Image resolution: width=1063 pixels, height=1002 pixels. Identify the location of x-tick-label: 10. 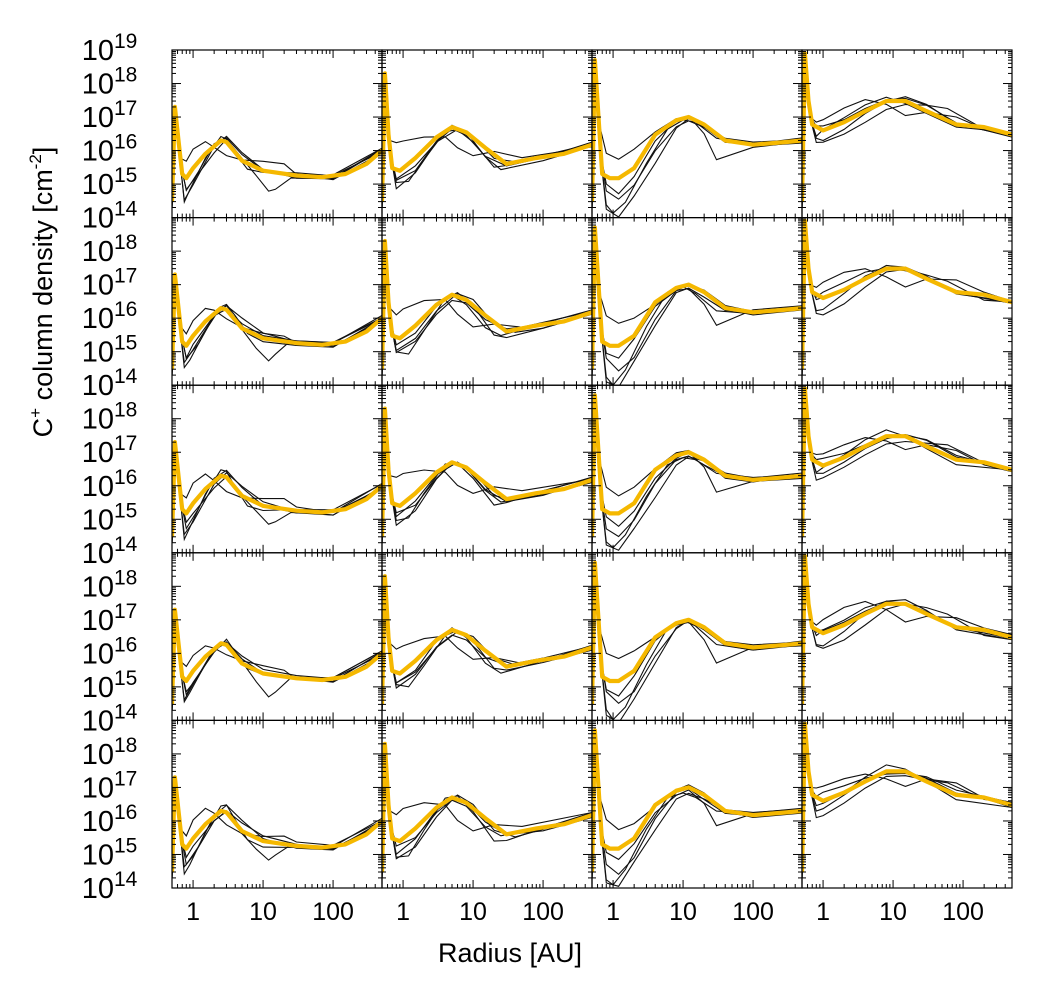
(263, 912).